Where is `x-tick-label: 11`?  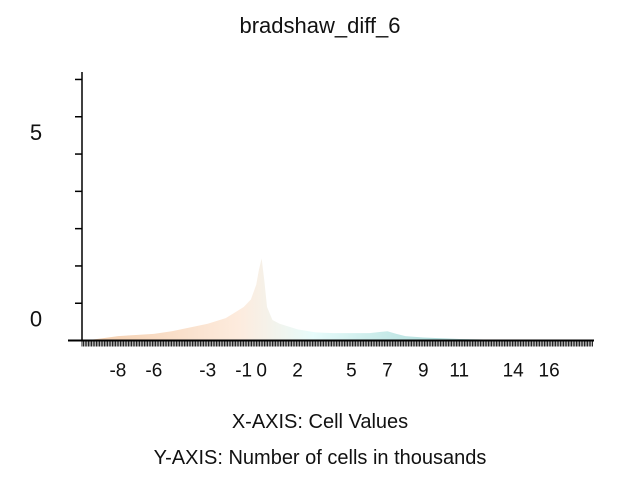 x-tick-label: 11 is located at coordinates (459, 371).